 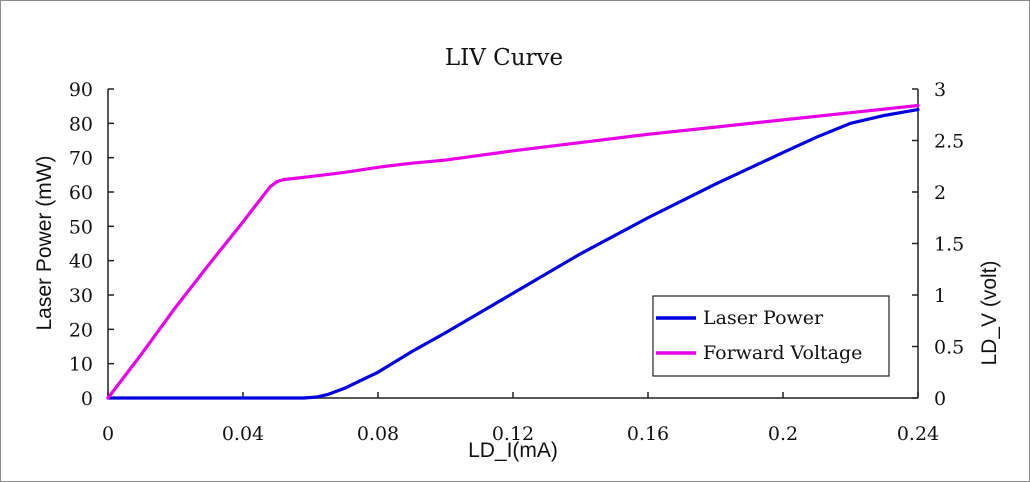 What do you see at coordinates (108, 434) in the screenshot?
I see `x-tick-label: 0` at bounding box center [108, 434].